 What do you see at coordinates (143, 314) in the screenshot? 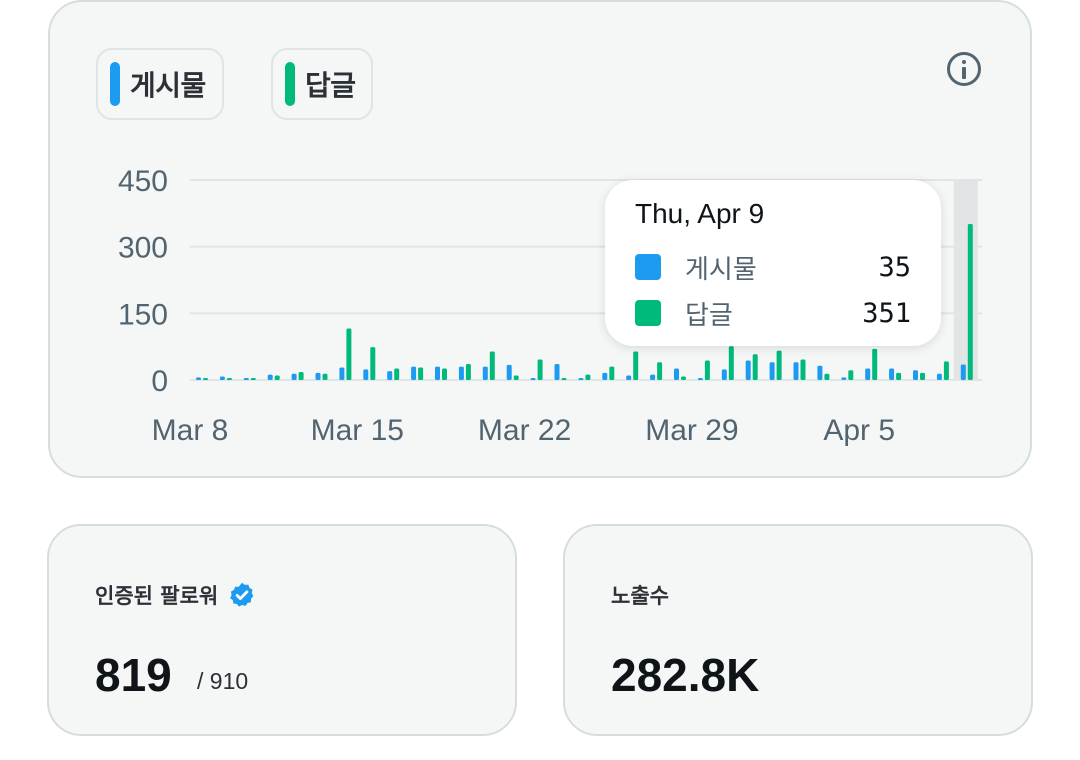
I see `y-tick-label: 150` at bounding box center [143, 314].